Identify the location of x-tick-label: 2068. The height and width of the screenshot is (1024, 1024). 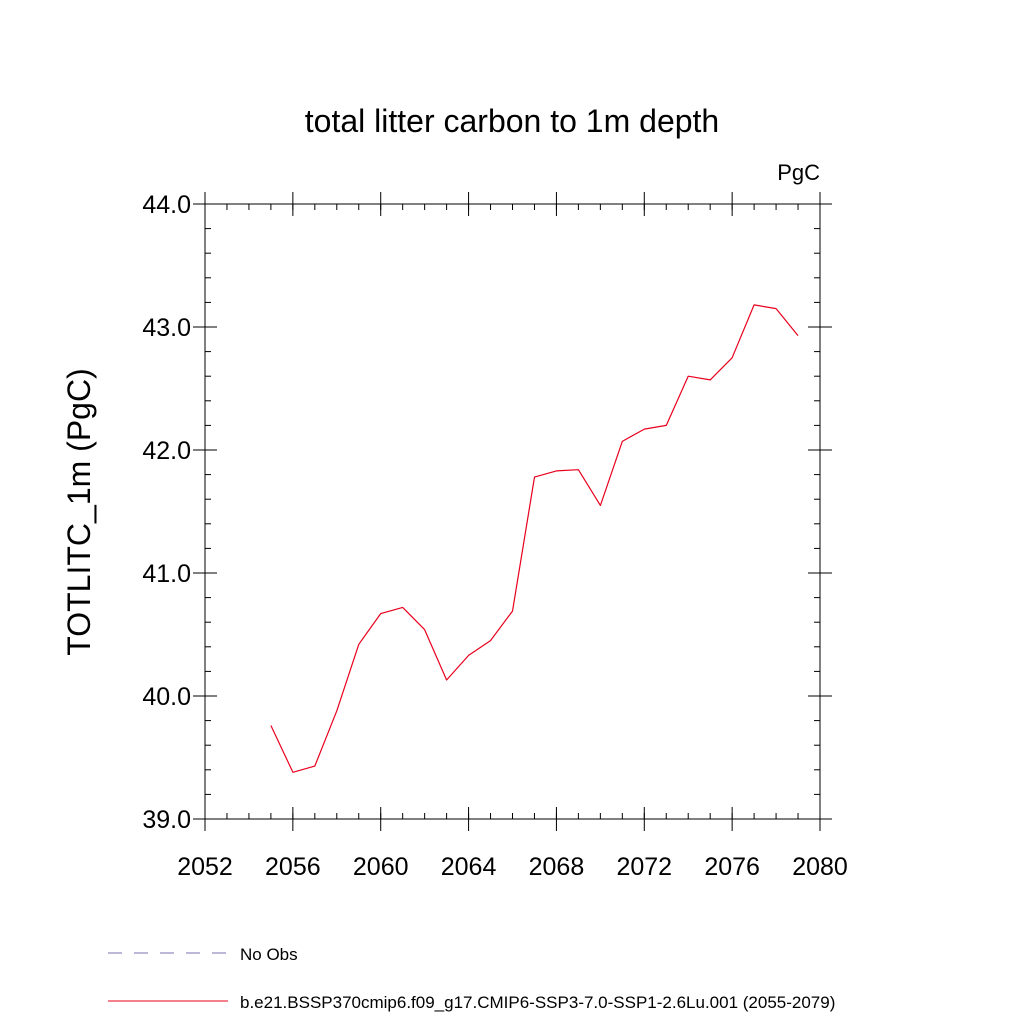
(557, 867).